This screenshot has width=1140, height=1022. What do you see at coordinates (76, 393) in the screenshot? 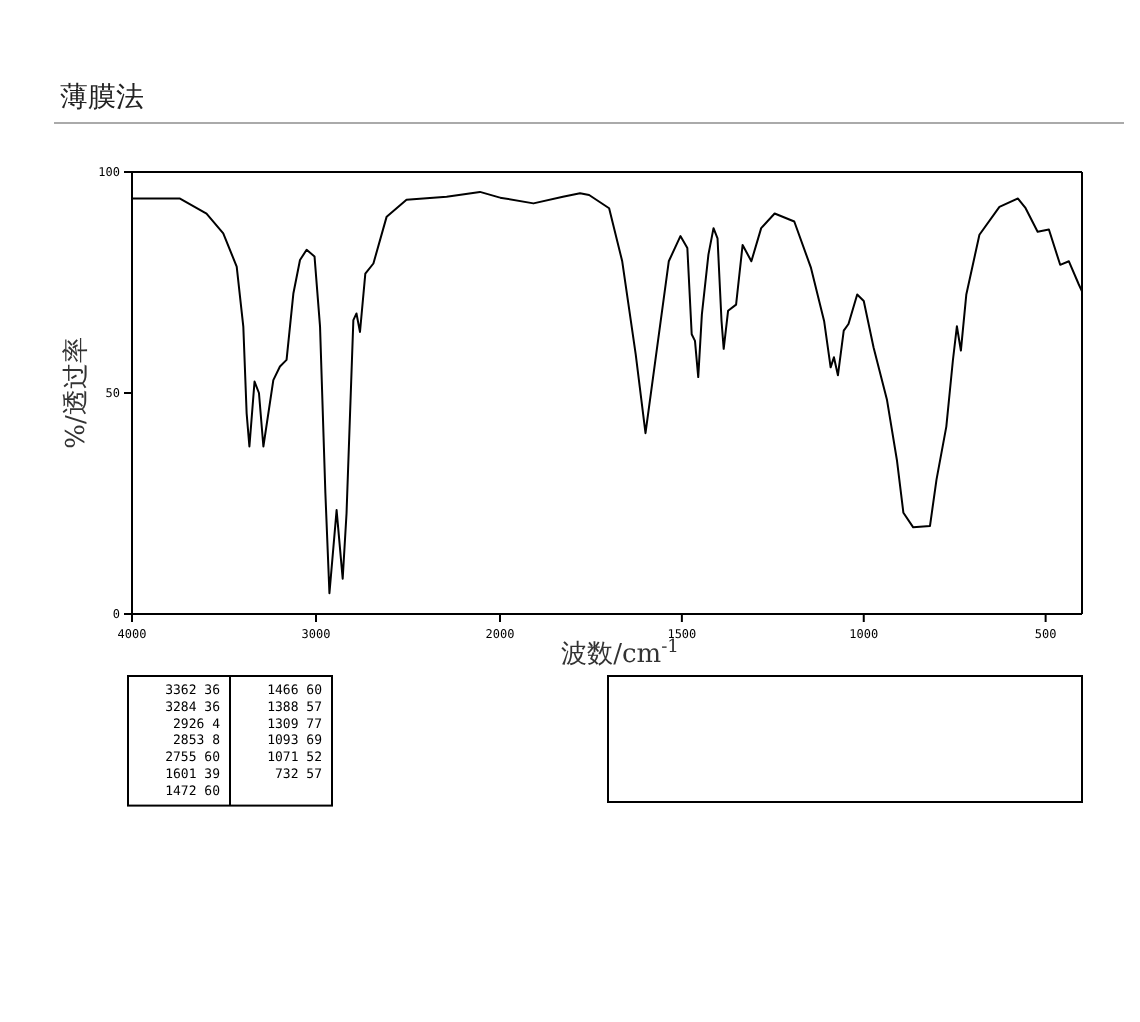
I see `y-axis-title: %/透过率` at bounding box center [76, 393].